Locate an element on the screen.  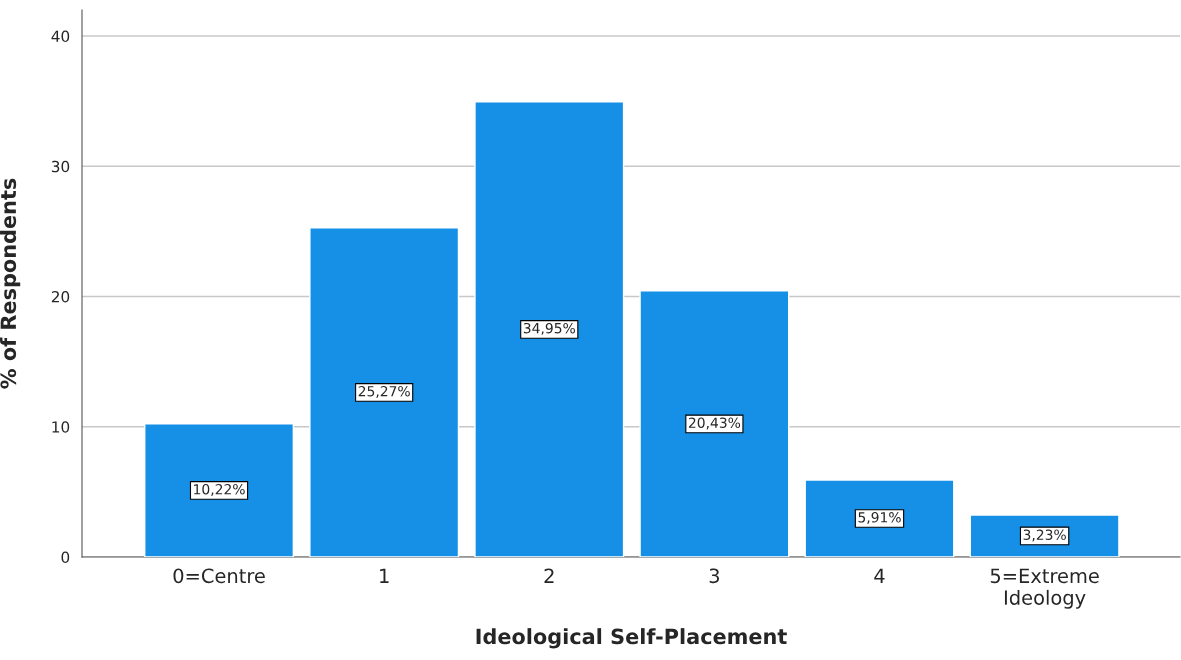
x-tick-label: 4 is located at coordinates (879, 575).